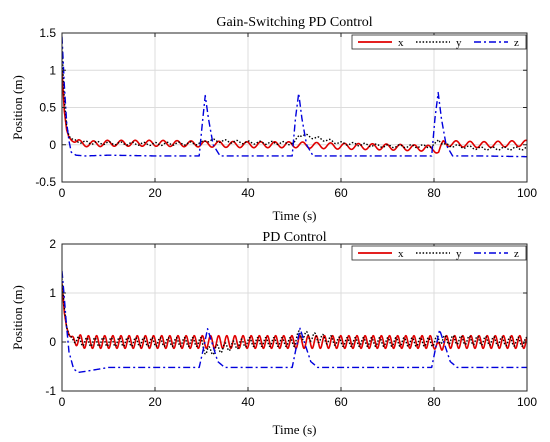 This screenshot has width=550, height=442. I want to click on chart-title: Gain-Switching PD Control, so click(294, 22).